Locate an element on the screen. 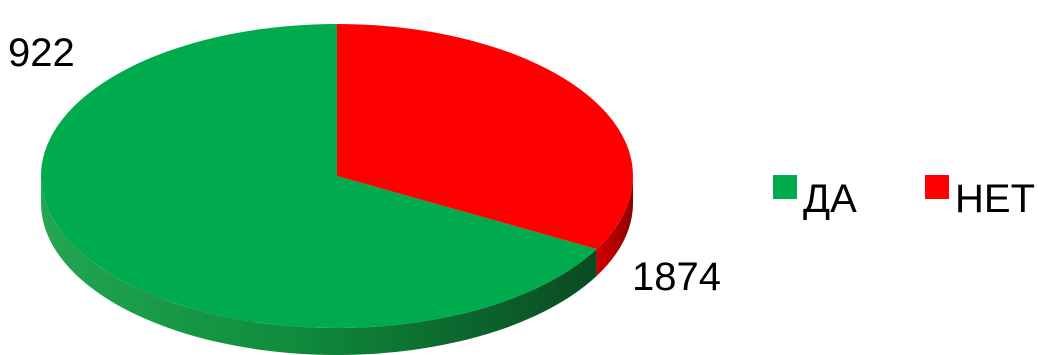 The height and width of the screenshot is (355, 1053). legend-label-ДА: ДА is located at coordinates (830, 199).